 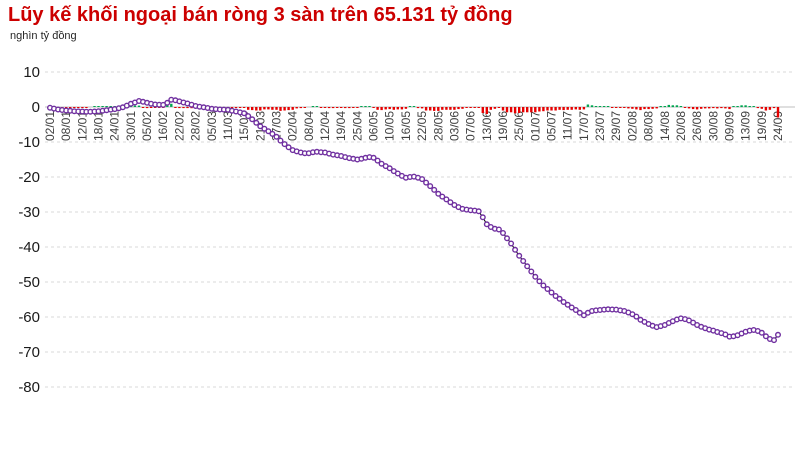 I want to click on x-tick-label: 24/09, so click(x=778, y=126).